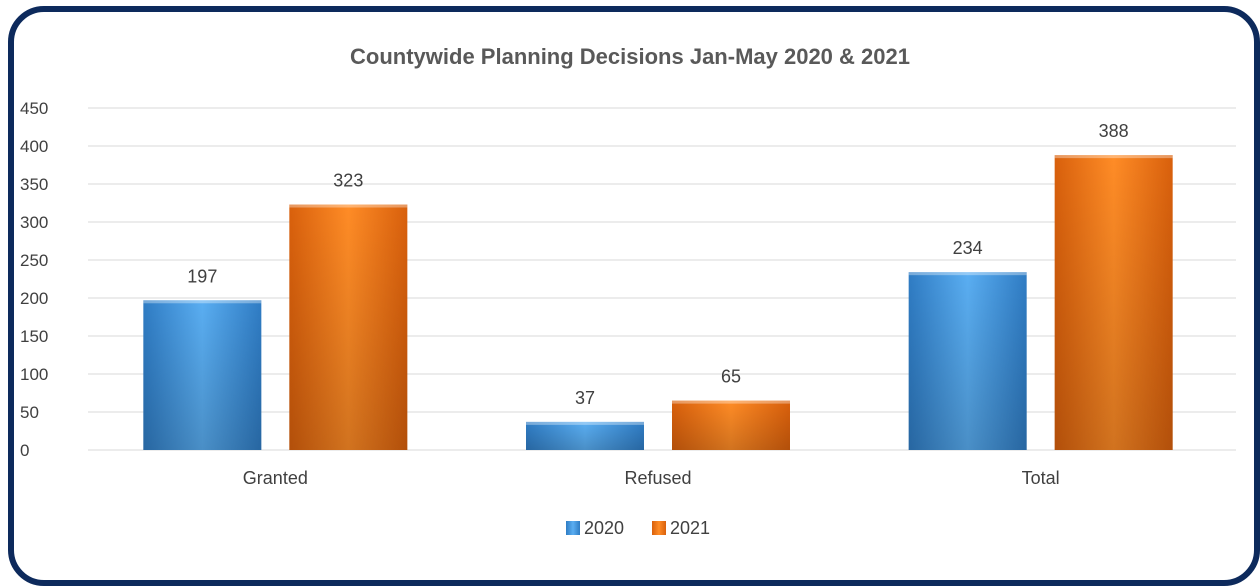  Describe the element at coordinates (657, 478) in the screenshot. I see `x-tick-label: Refused` at that location.